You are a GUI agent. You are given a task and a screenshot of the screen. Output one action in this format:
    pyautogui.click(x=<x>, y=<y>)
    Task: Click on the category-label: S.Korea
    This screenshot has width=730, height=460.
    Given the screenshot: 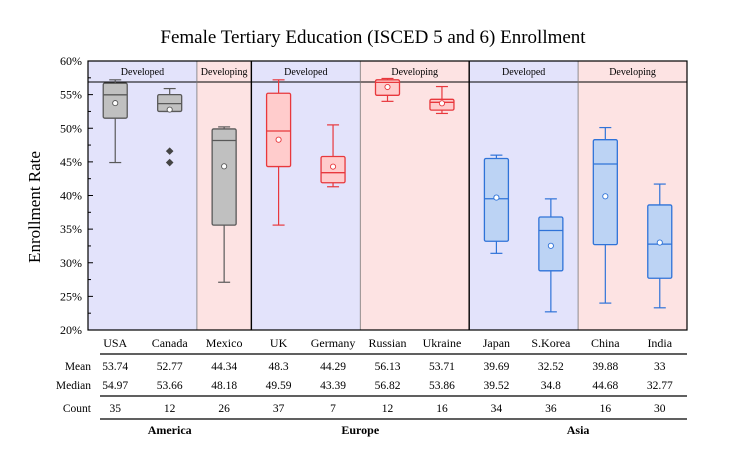 What is the action you would take?
    pyautogui.click(x=551, y=343)
    